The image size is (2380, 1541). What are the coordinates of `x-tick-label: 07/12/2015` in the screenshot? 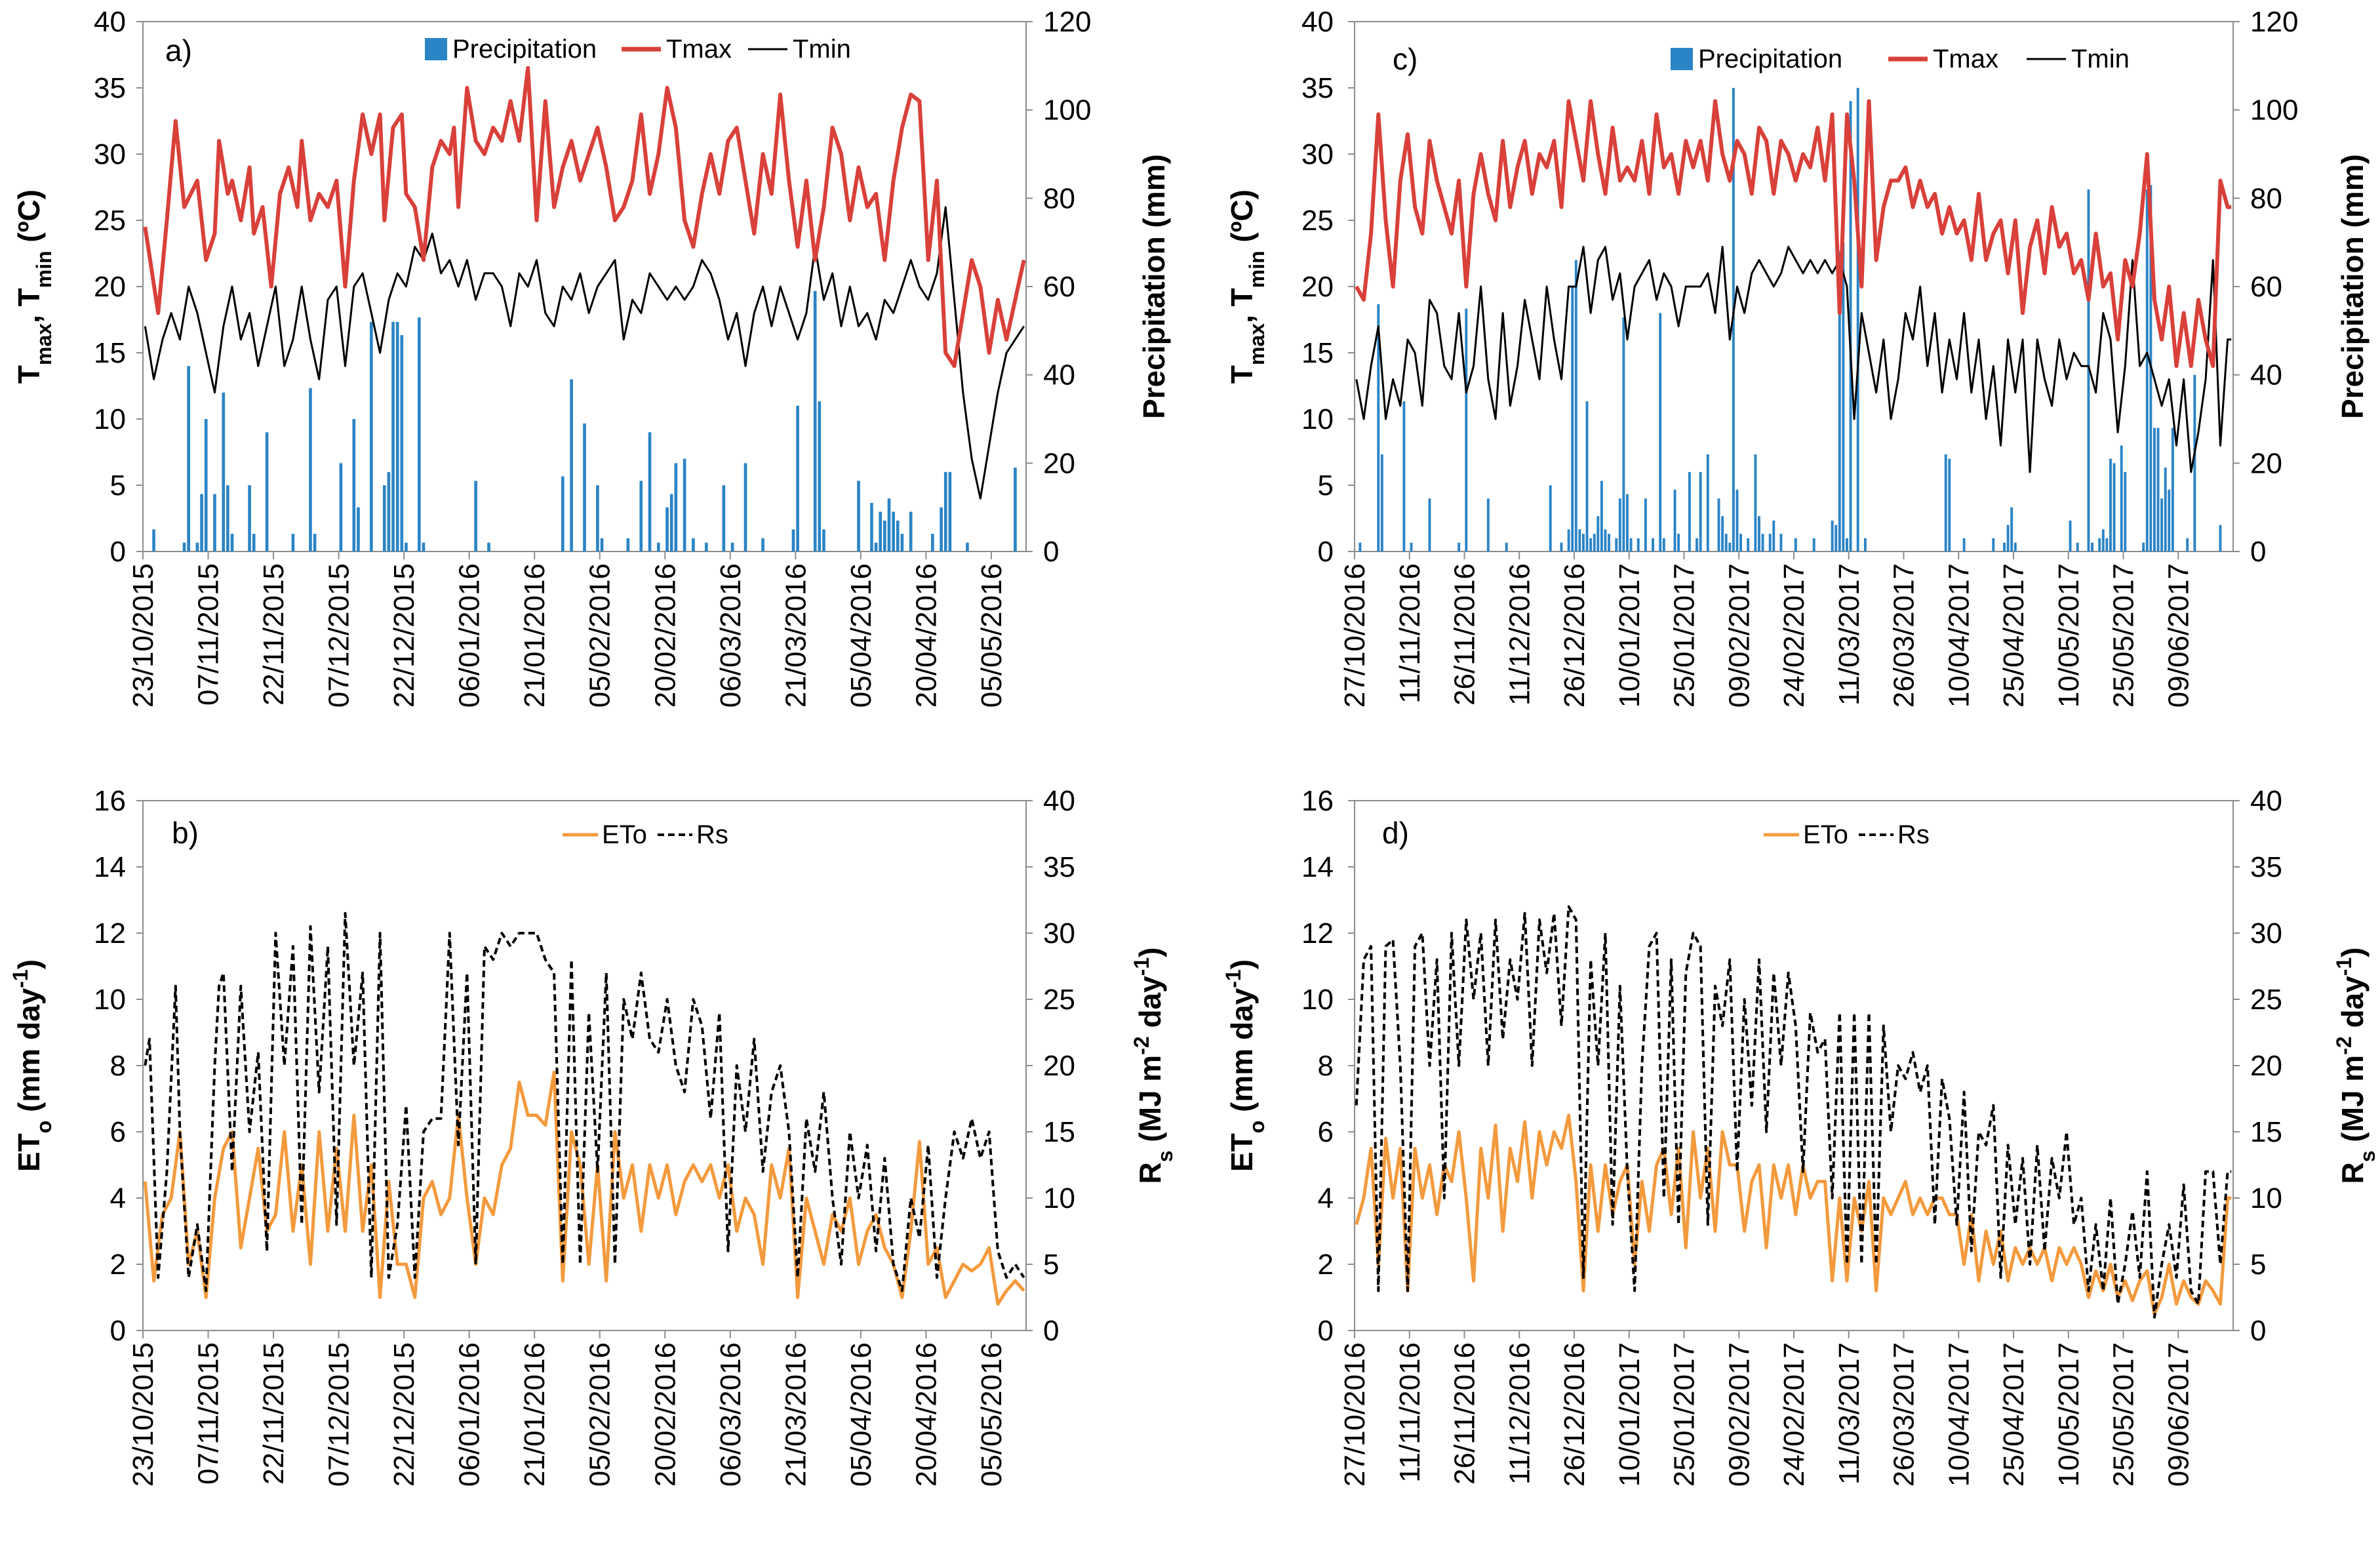 It's located at (339, 636).